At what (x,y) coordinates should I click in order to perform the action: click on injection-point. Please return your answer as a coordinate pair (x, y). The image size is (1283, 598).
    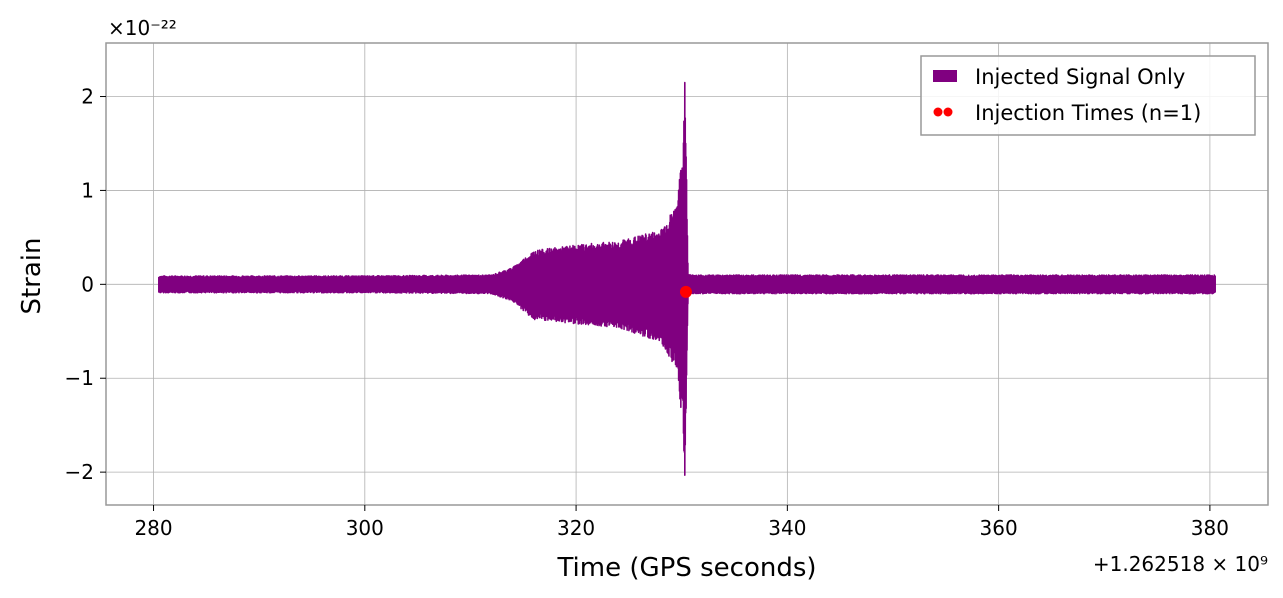
    Looking at the image, I should click on (685, 291).